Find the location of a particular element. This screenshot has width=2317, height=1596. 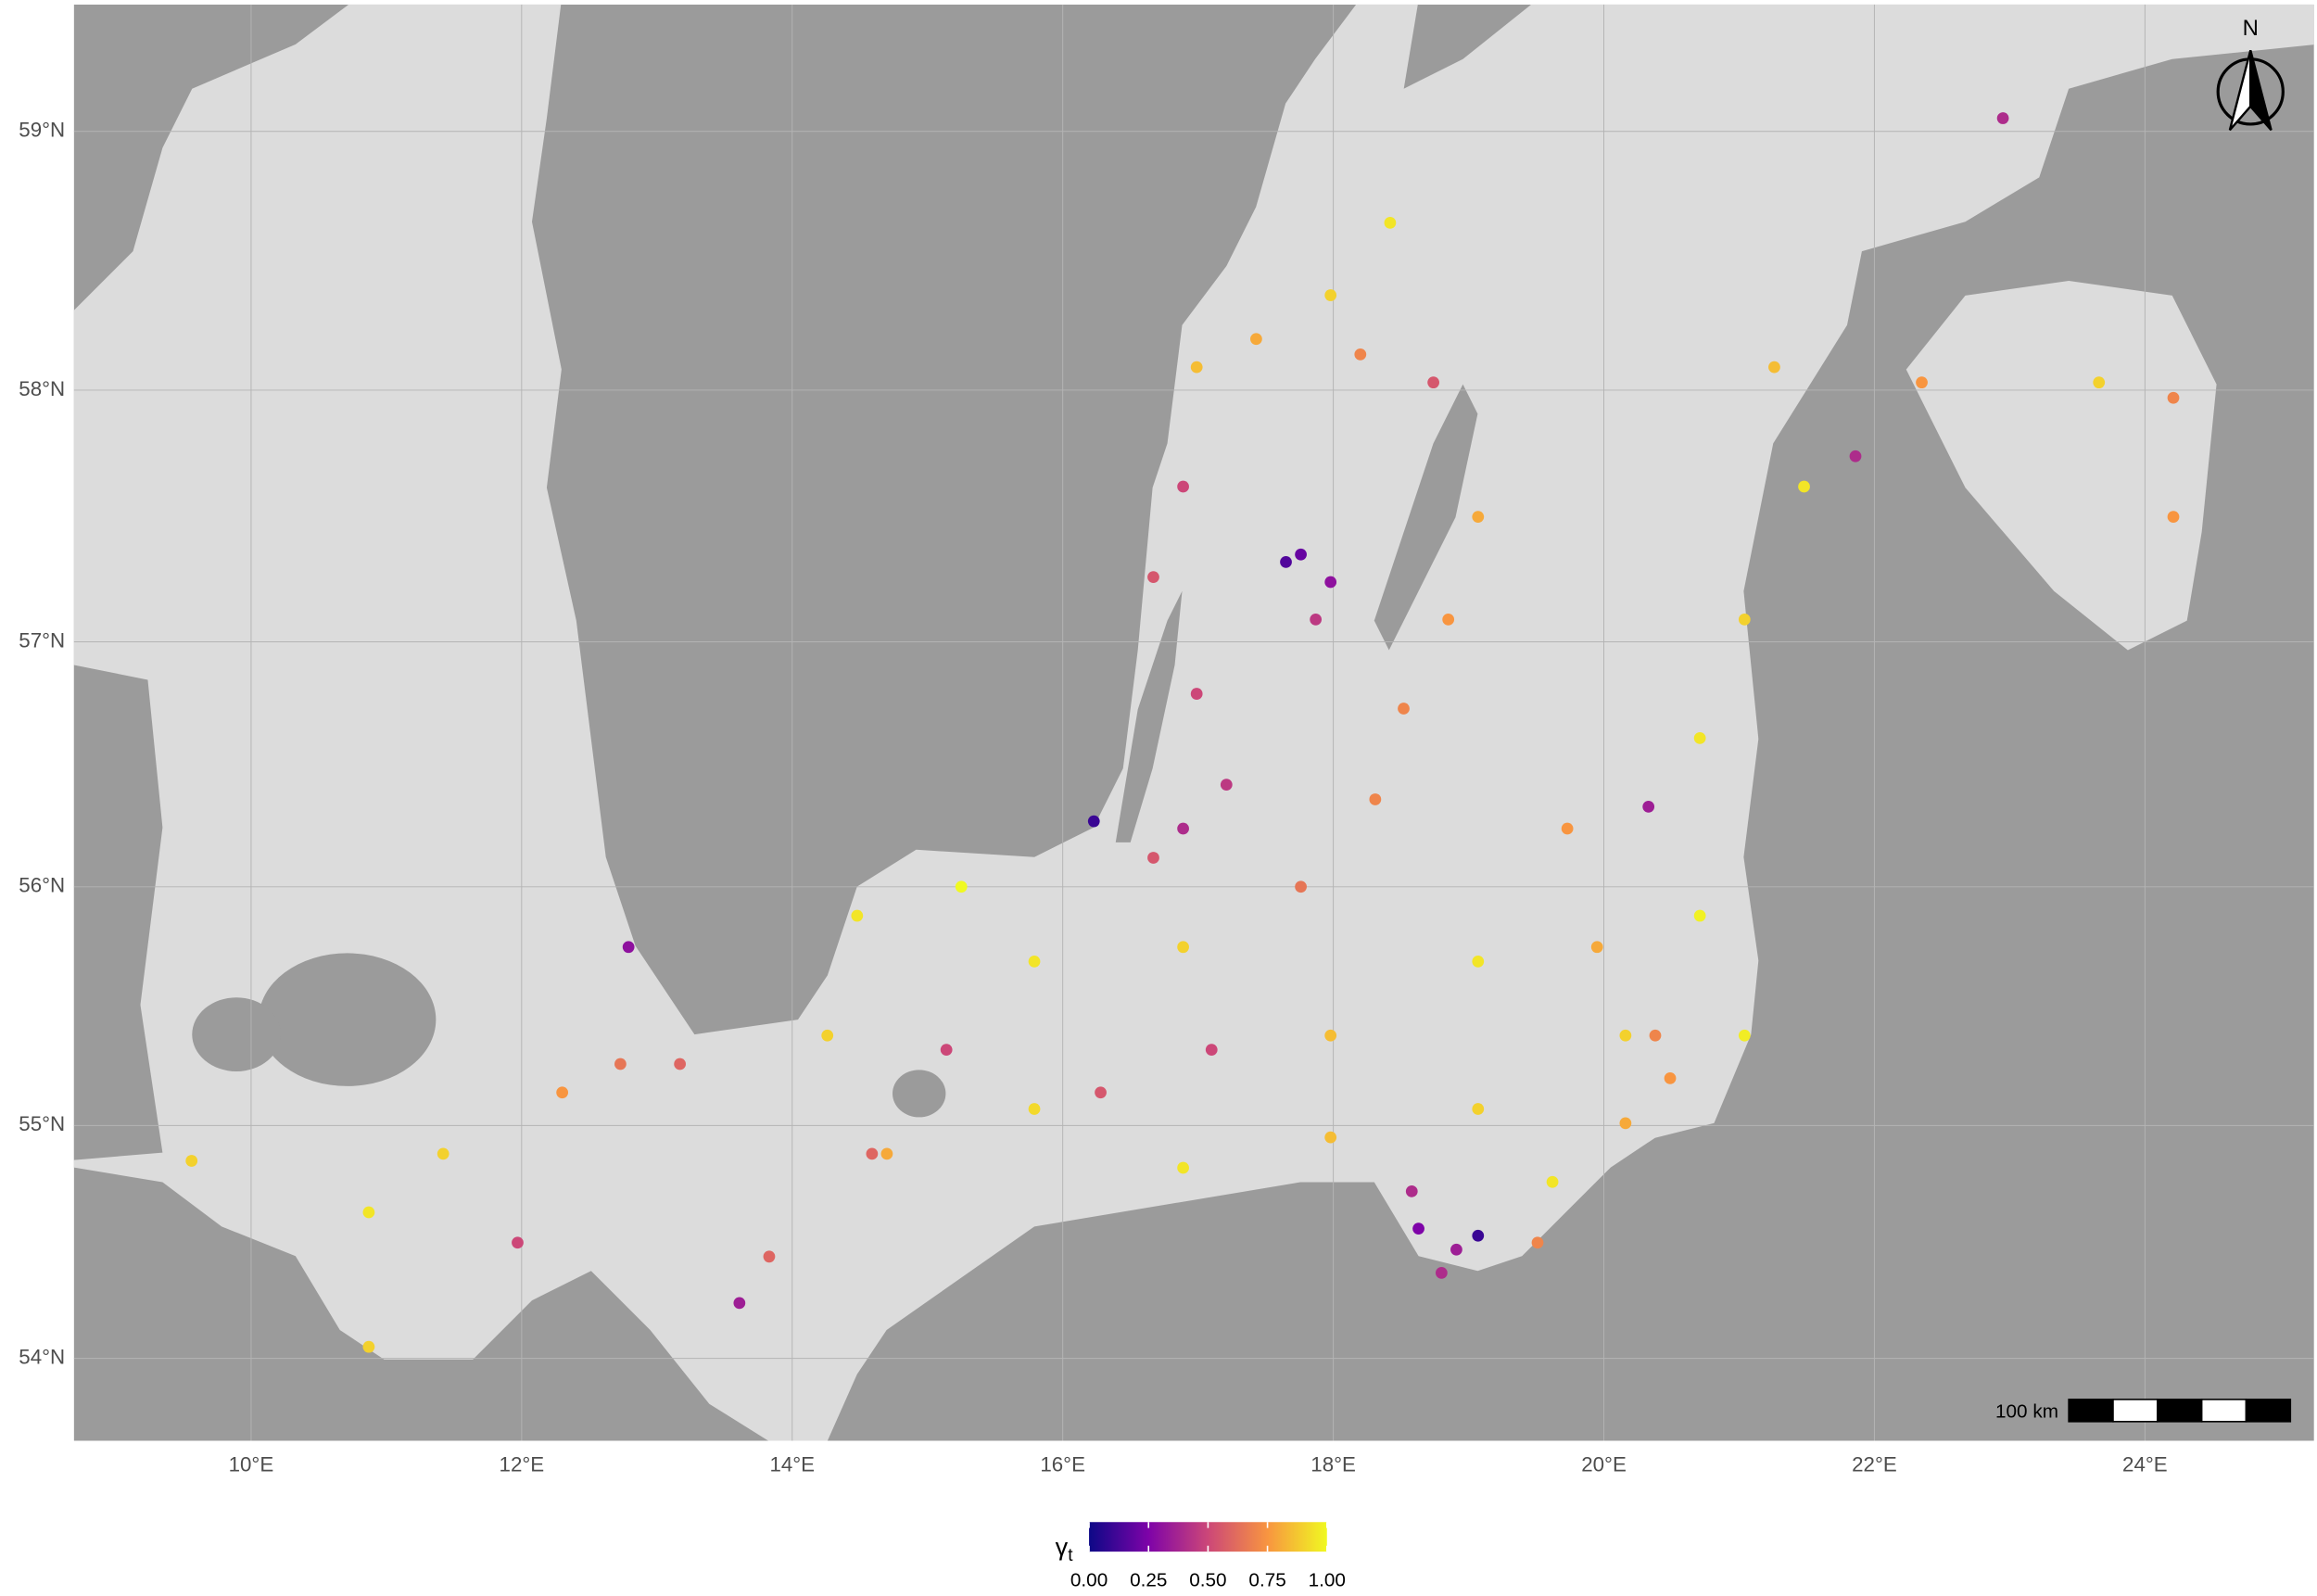

y-tick-label: 54°N is located at coordinates (42, 1356).